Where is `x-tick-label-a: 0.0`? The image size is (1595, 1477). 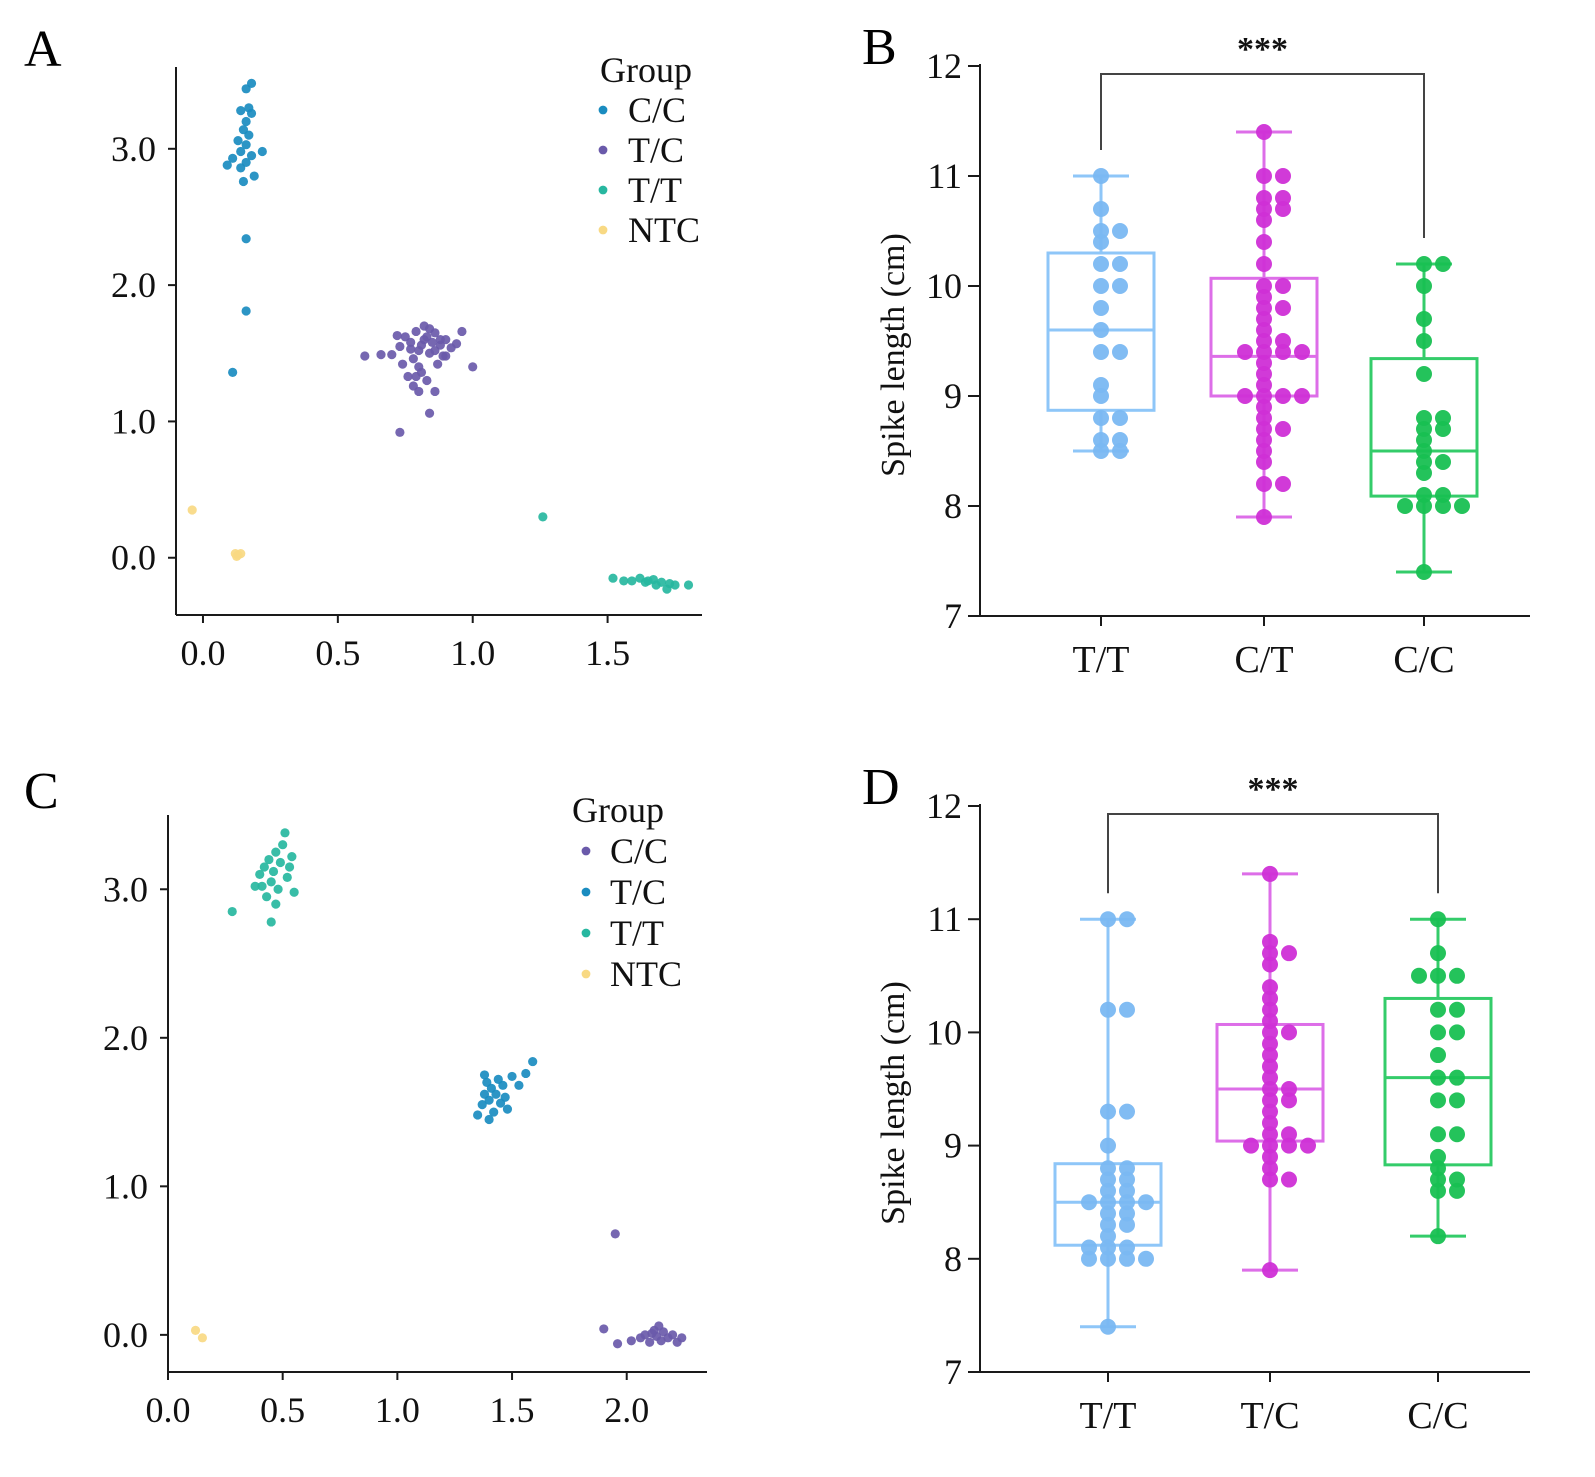
x-tick-label-a: 0.0 is located at coordinates (202, 653).